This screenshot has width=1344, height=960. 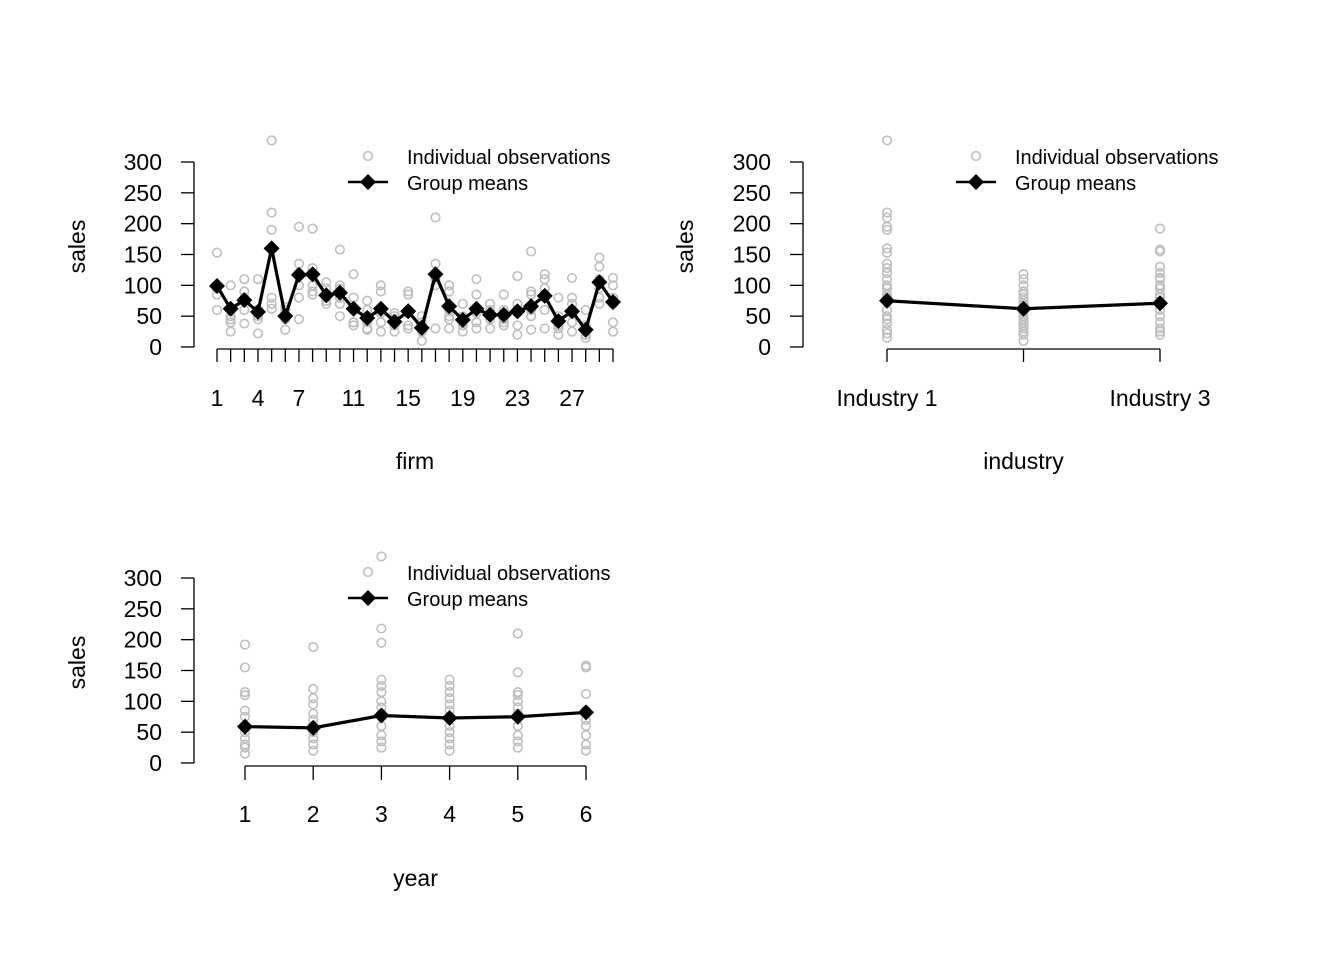 What do you see at coordinates (1160, 398) in the screenshot?
I see `x-tick-label: Industry 3` at bounding box center [1160, 398].